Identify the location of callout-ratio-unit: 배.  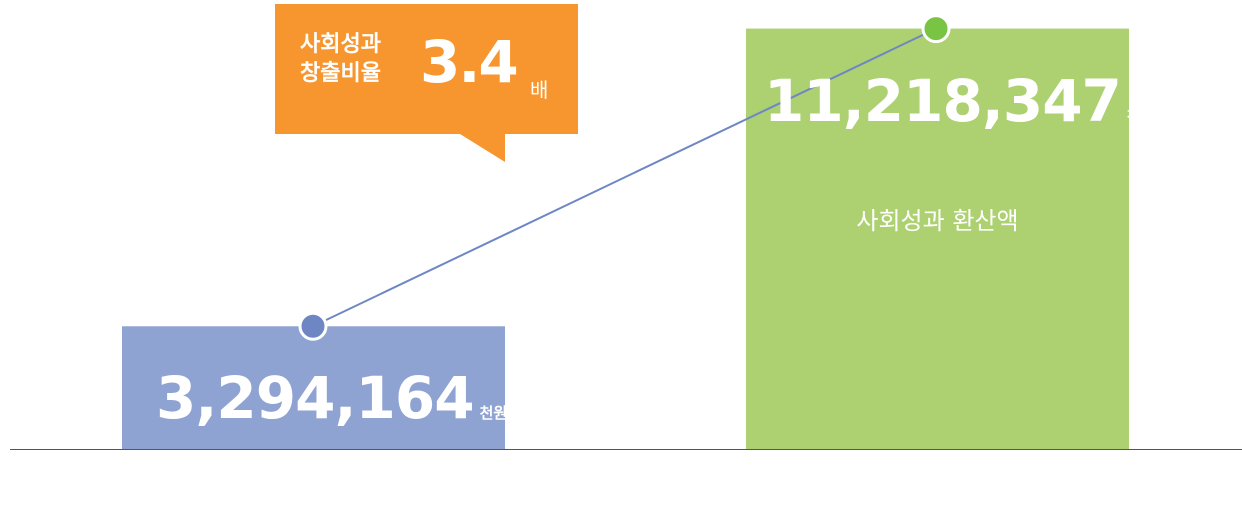
(539, 90).